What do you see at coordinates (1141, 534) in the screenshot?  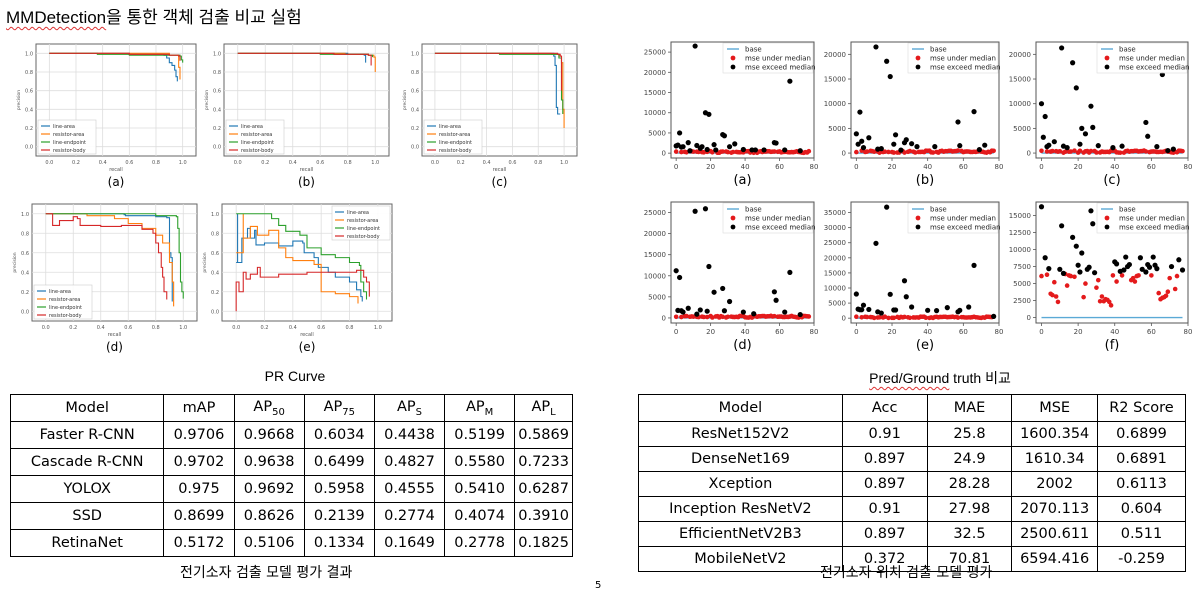 I see `metric-cell: 0.511` at bounding box center [1141, 534].